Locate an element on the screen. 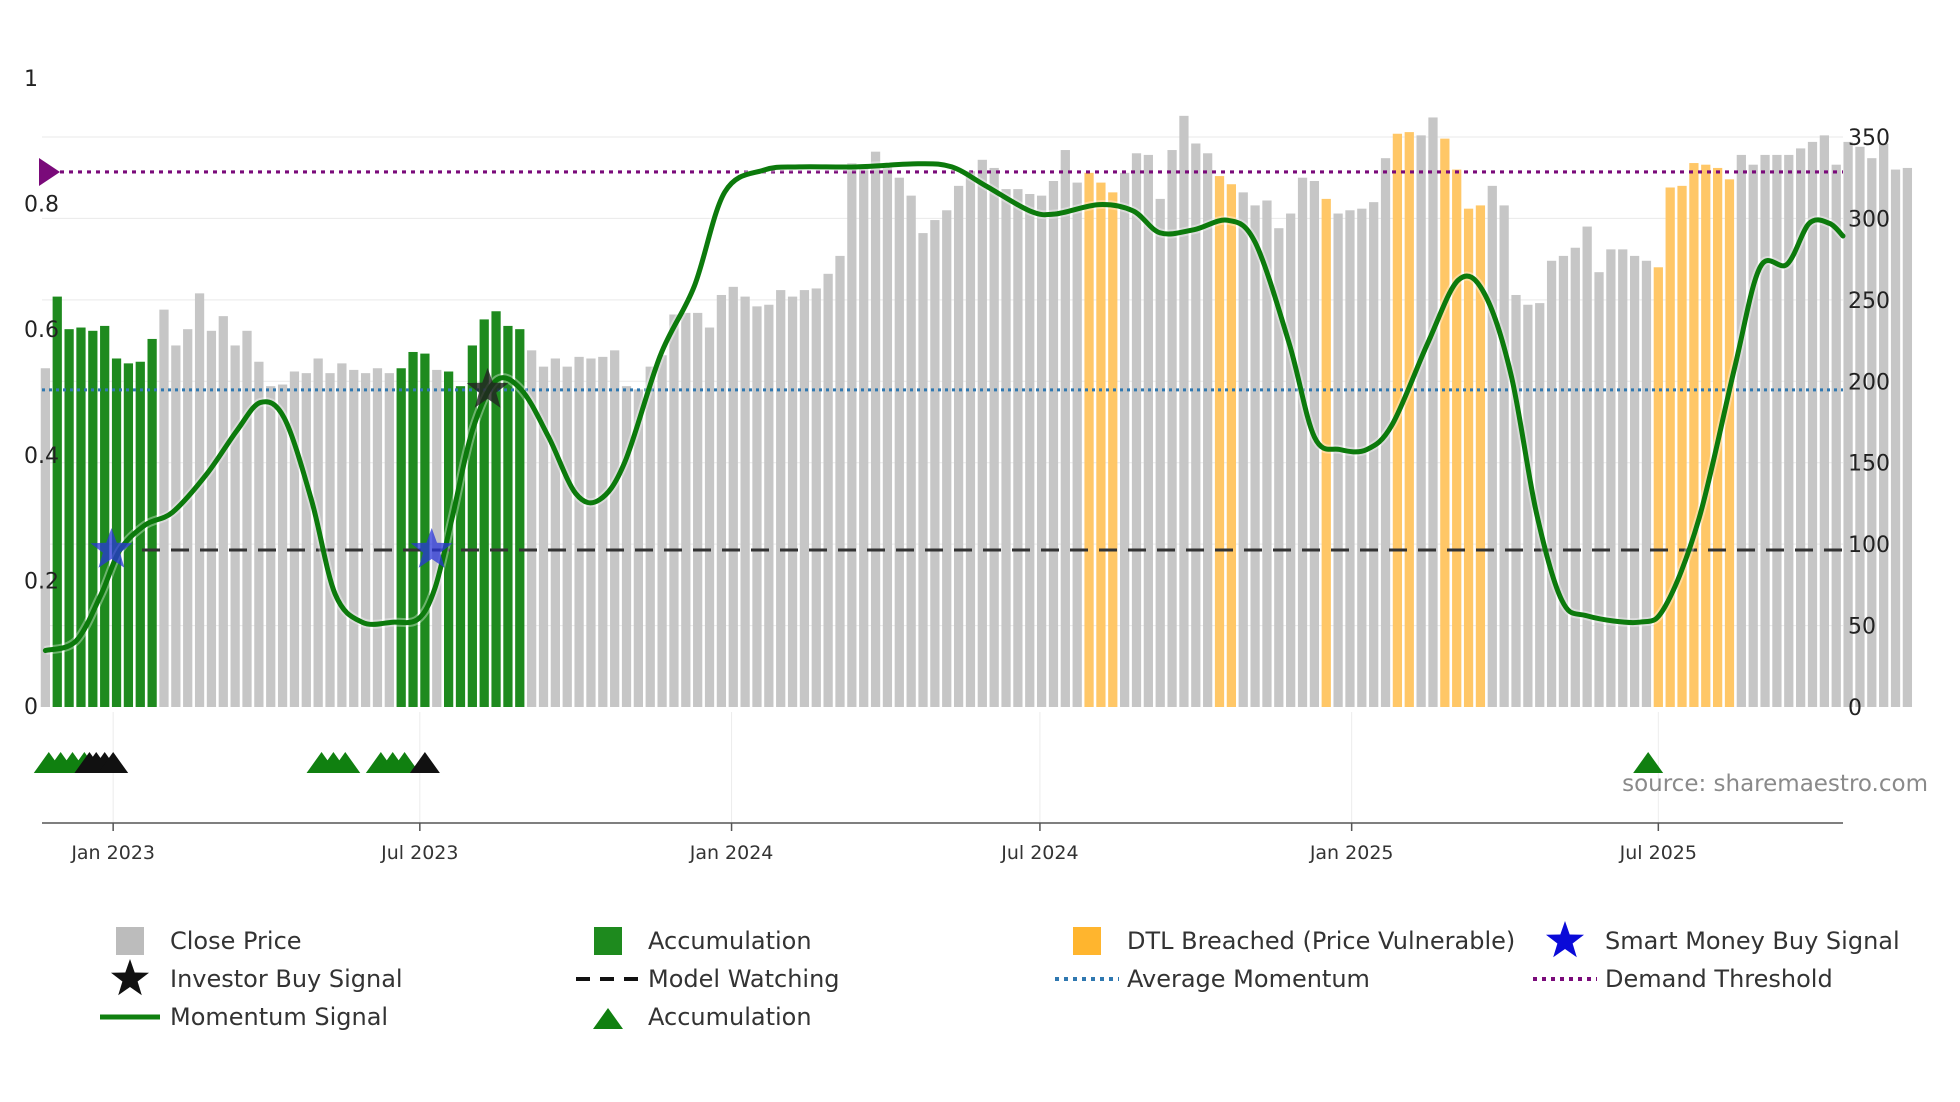 The image size is (1960, 1102). legend-close-price-label: Close Price is located at coordinates (236, 941).